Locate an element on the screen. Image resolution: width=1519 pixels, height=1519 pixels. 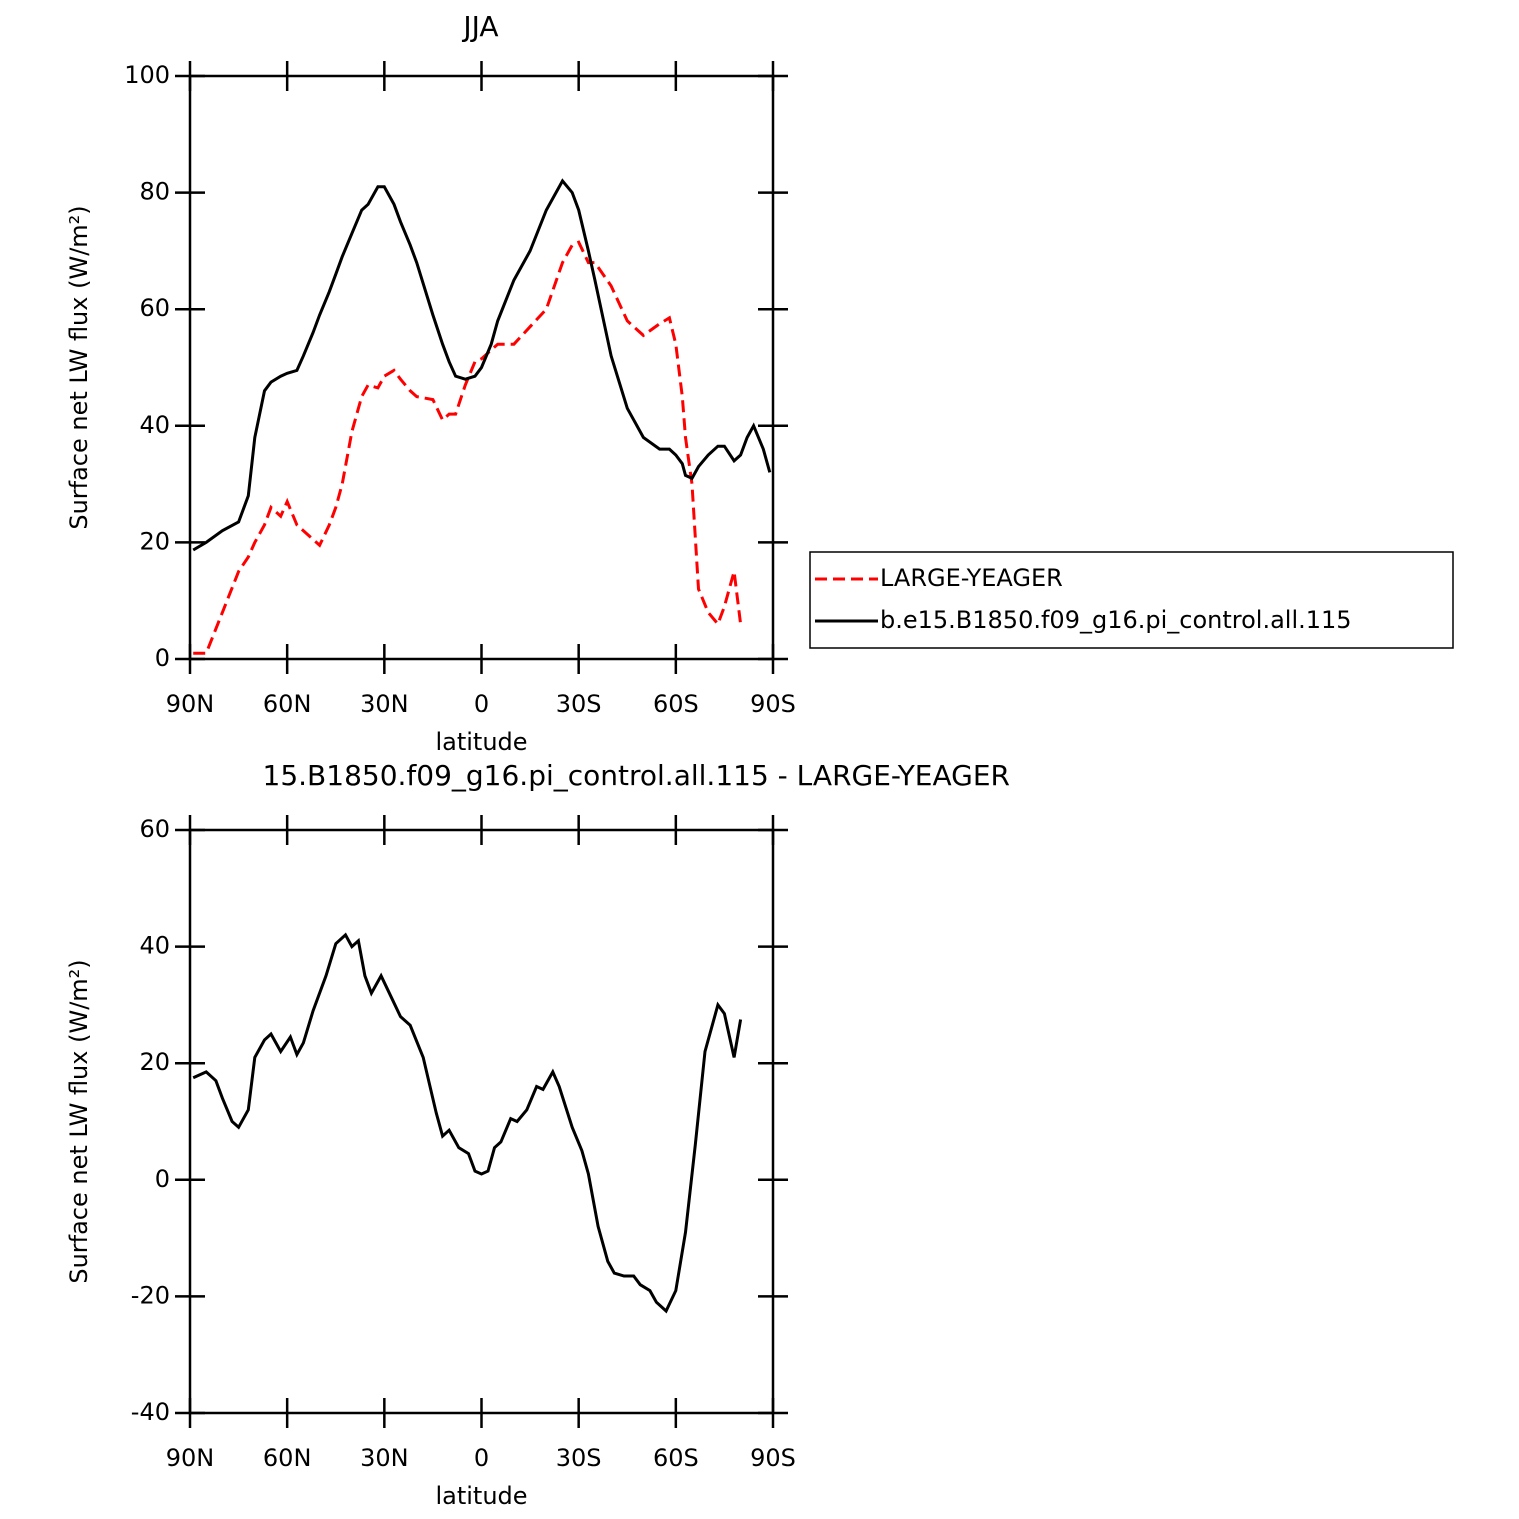
y-tick-label: -40 is located at coordinates (150, 1412).